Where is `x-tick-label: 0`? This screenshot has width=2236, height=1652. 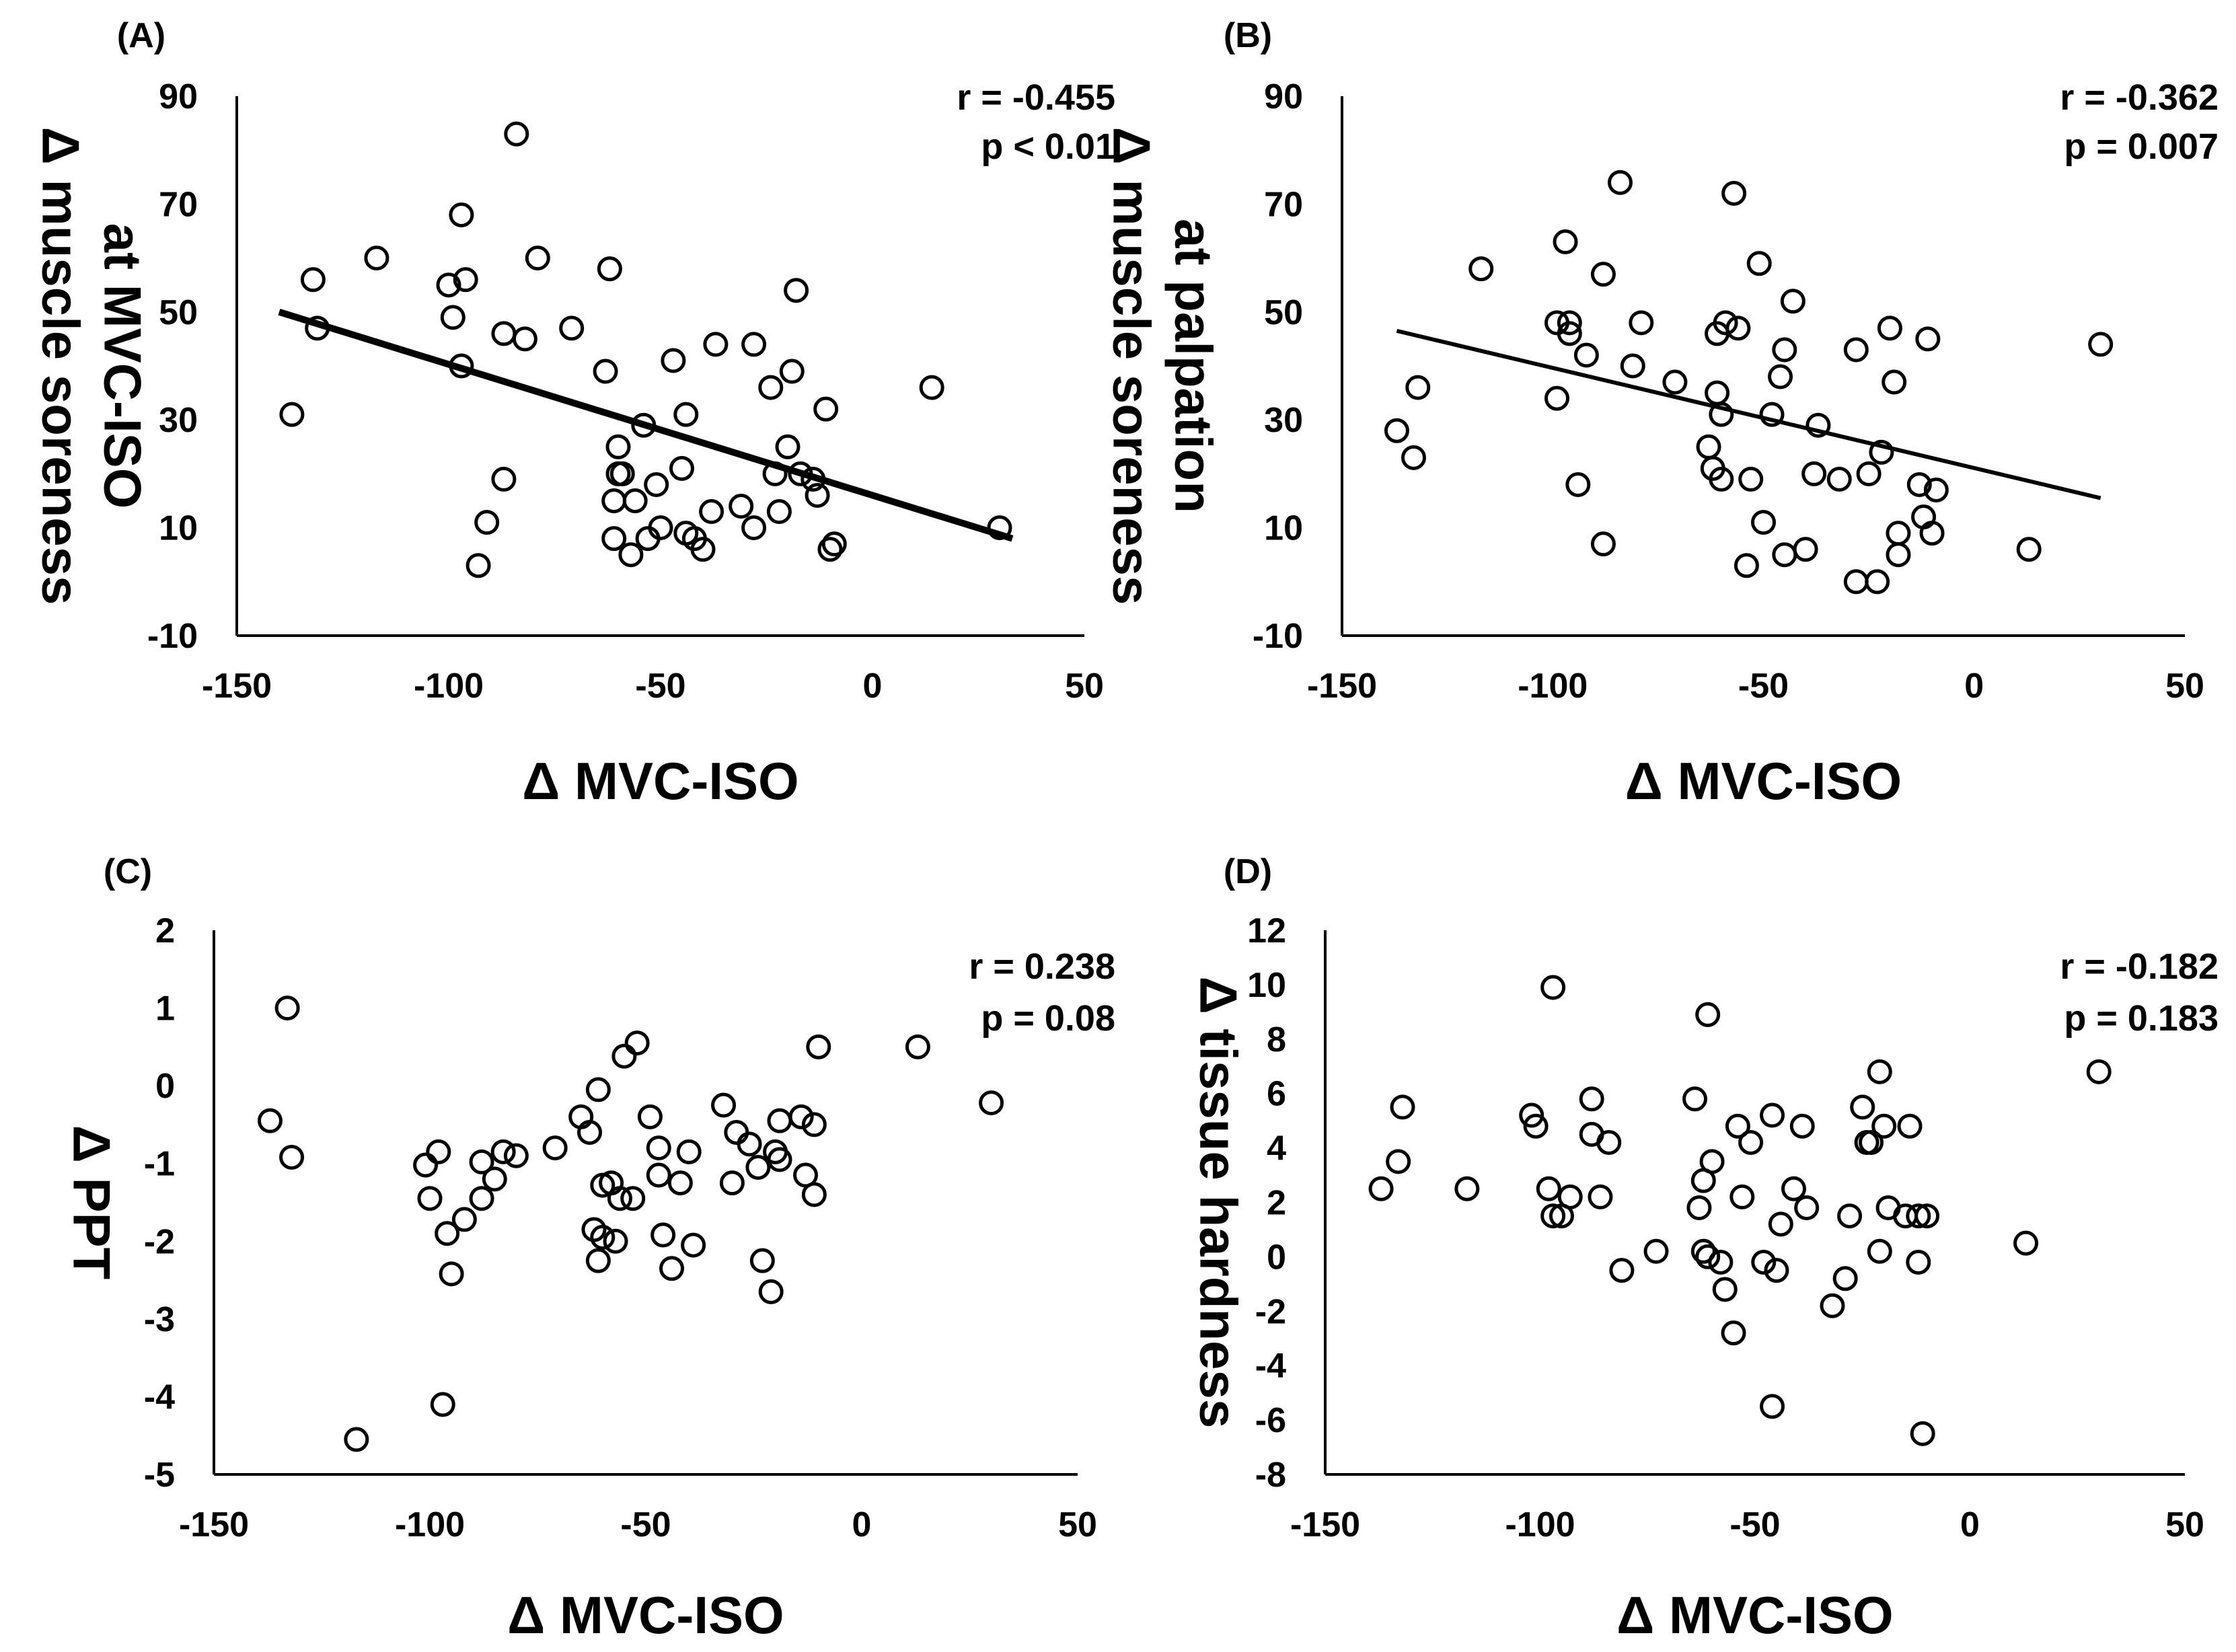
x-tick-label: 0 is located at coordinates (873, 686).